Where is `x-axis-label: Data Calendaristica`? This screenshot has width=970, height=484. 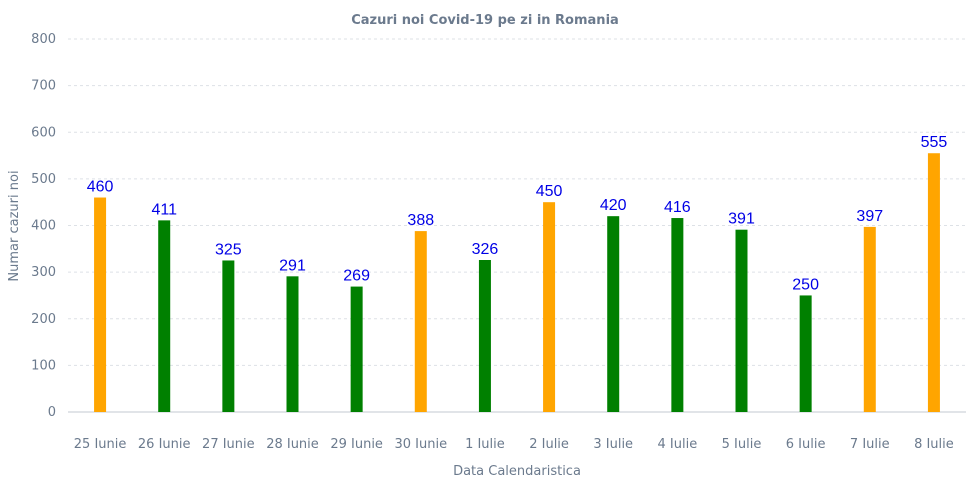
x-axis-label: Data Calendaristica is located at coordinates (517, 471).